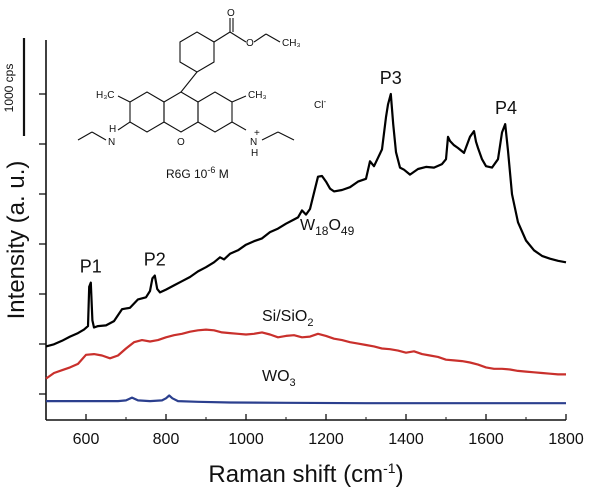 This screenshot has width=600, height=498. I want to click on mol-ester-ch3: CH₃, so click(291, 43).